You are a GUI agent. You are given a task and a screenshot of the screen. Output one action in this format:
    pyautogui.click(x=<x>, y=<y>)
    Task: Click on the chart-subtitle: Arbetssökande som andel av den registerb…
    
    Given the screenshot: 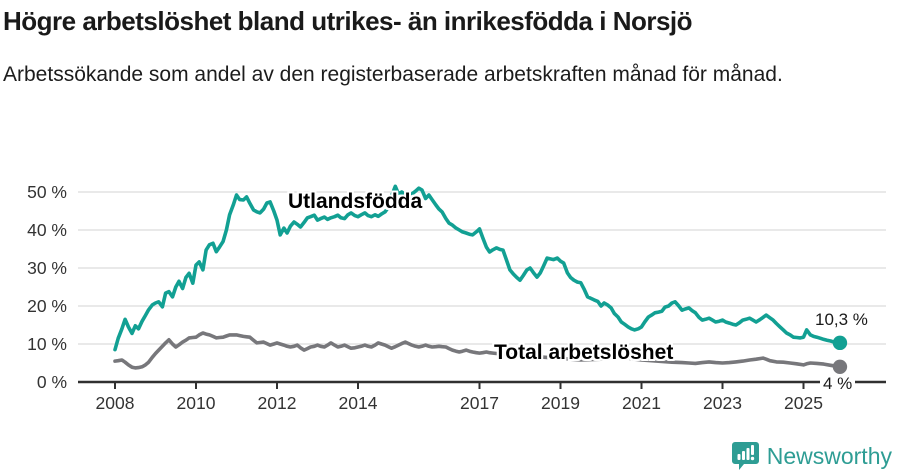 What is the action you would take?
    pyautogui.click(x=393, y=74)
    